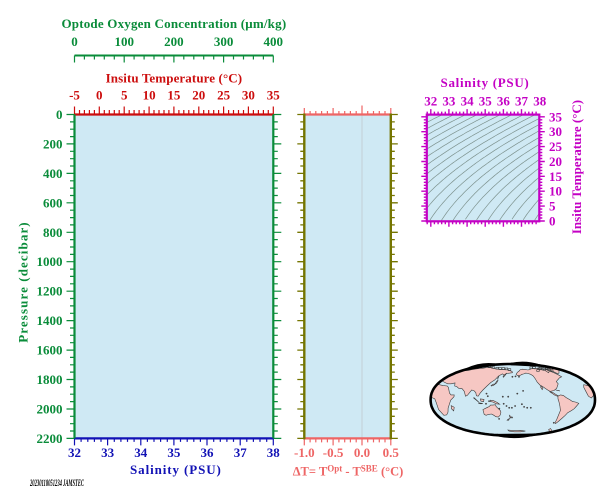 The height and width of the screenshot is (500, 608). I want to click on svg-text: 100, so click(124, 41).